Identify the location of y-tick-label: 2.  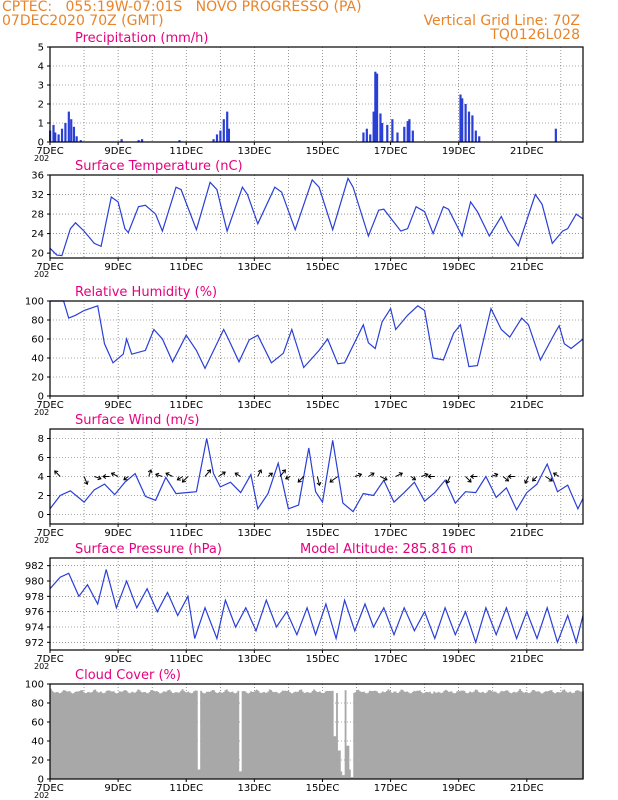
(41, 496).